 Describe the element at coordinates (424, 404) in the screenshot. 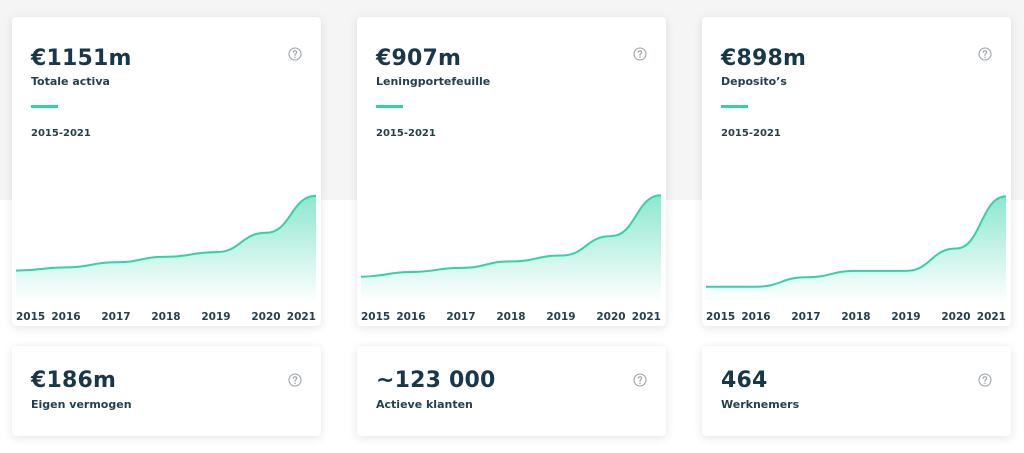

I see `stat-label: Actieve klanten` at that location.